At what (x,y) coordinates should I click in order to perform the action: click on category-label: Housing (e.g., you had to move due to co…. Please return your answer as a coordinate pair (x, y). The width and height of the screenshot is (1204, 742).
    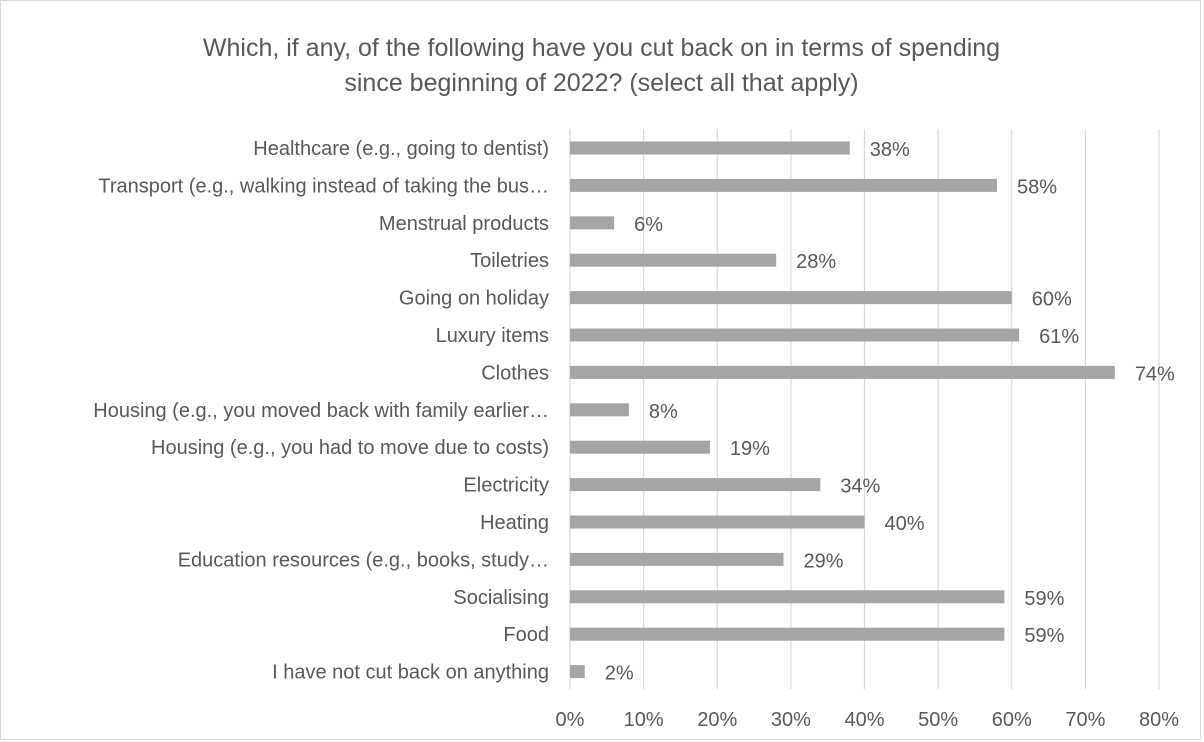
    Looking at the image, I should click on (350, 448).